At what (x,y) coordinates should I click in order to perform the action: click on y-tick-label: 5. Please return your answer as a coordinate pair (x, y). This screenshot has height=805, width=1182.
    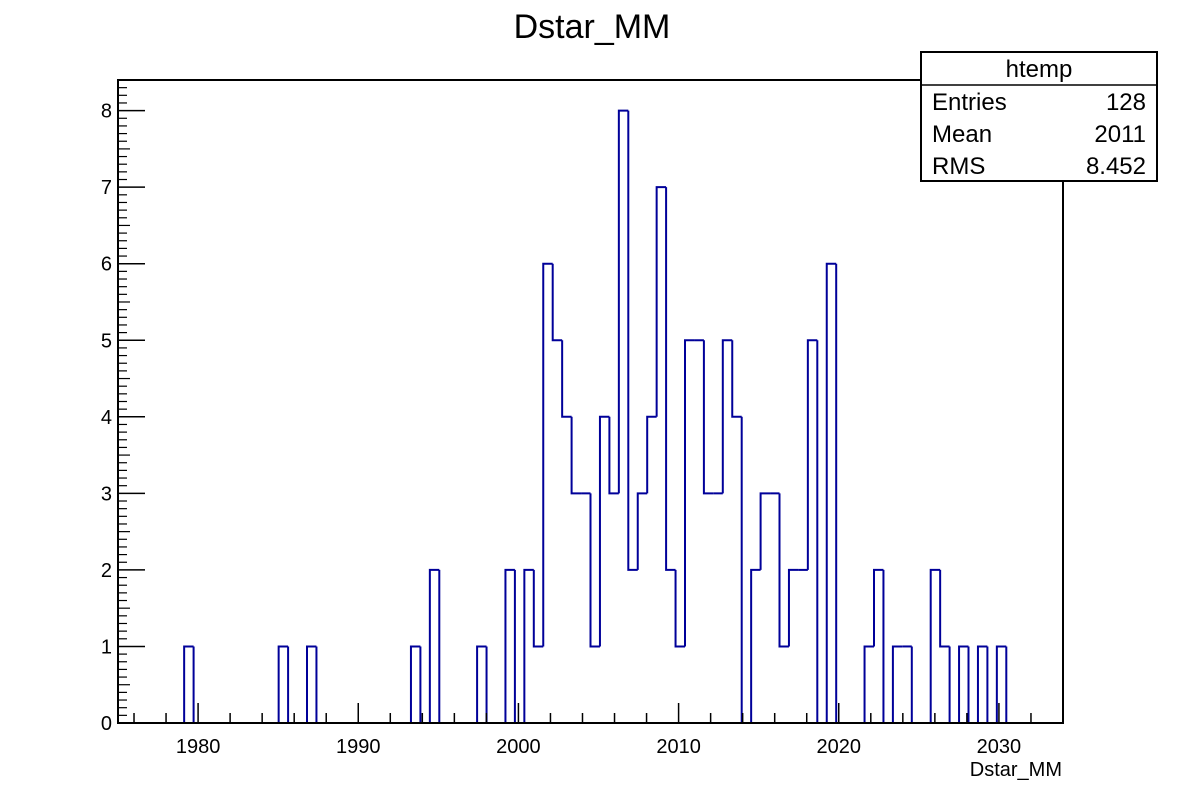
    Looking at the image, I should click on (106, 341).